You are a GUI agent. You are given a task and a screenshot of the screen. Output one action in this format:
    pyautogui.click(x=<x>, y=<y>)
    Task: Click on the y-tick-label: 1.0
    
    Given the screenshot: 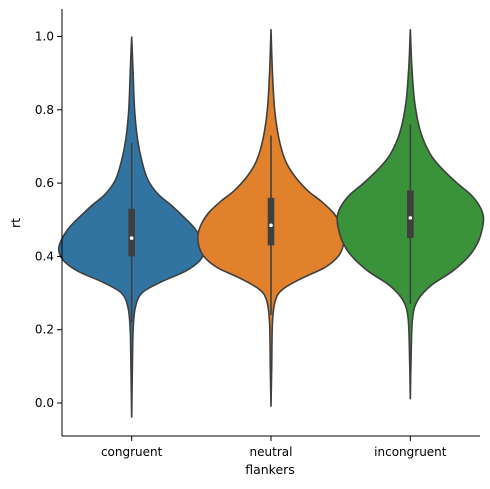 What is the action you would take?
    pyautogui.click(x=44, y=36)
    